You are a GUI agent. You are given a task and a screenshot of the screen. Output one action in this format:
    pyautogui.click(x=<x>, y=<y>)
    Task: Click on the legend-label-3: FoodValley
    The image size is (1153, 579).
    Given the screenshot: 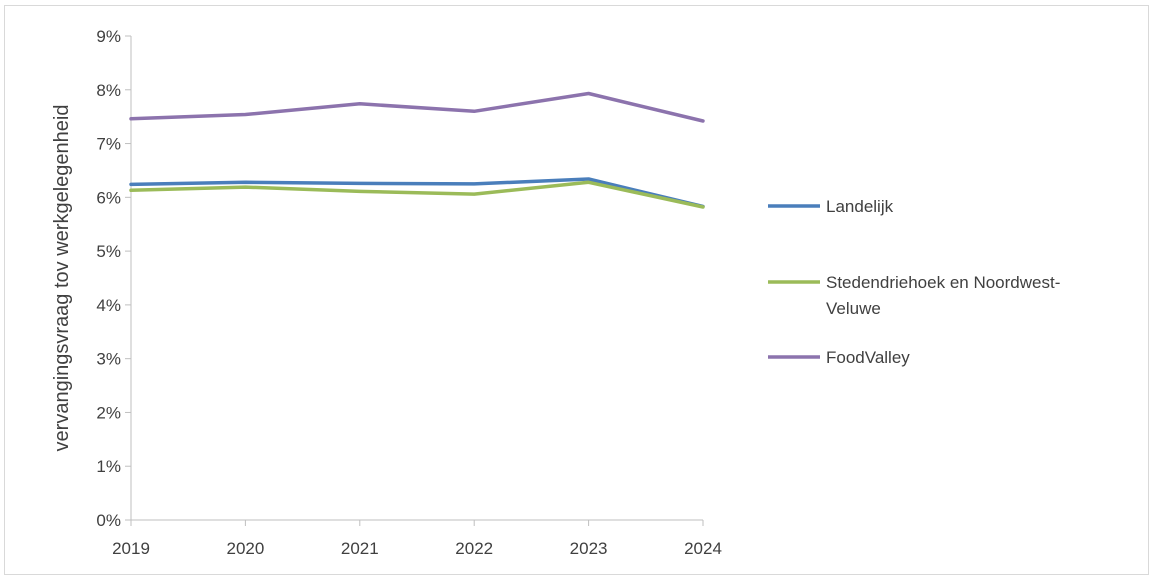 What is the action you would take?
    pyautogui.click(x=868, y=357)
    